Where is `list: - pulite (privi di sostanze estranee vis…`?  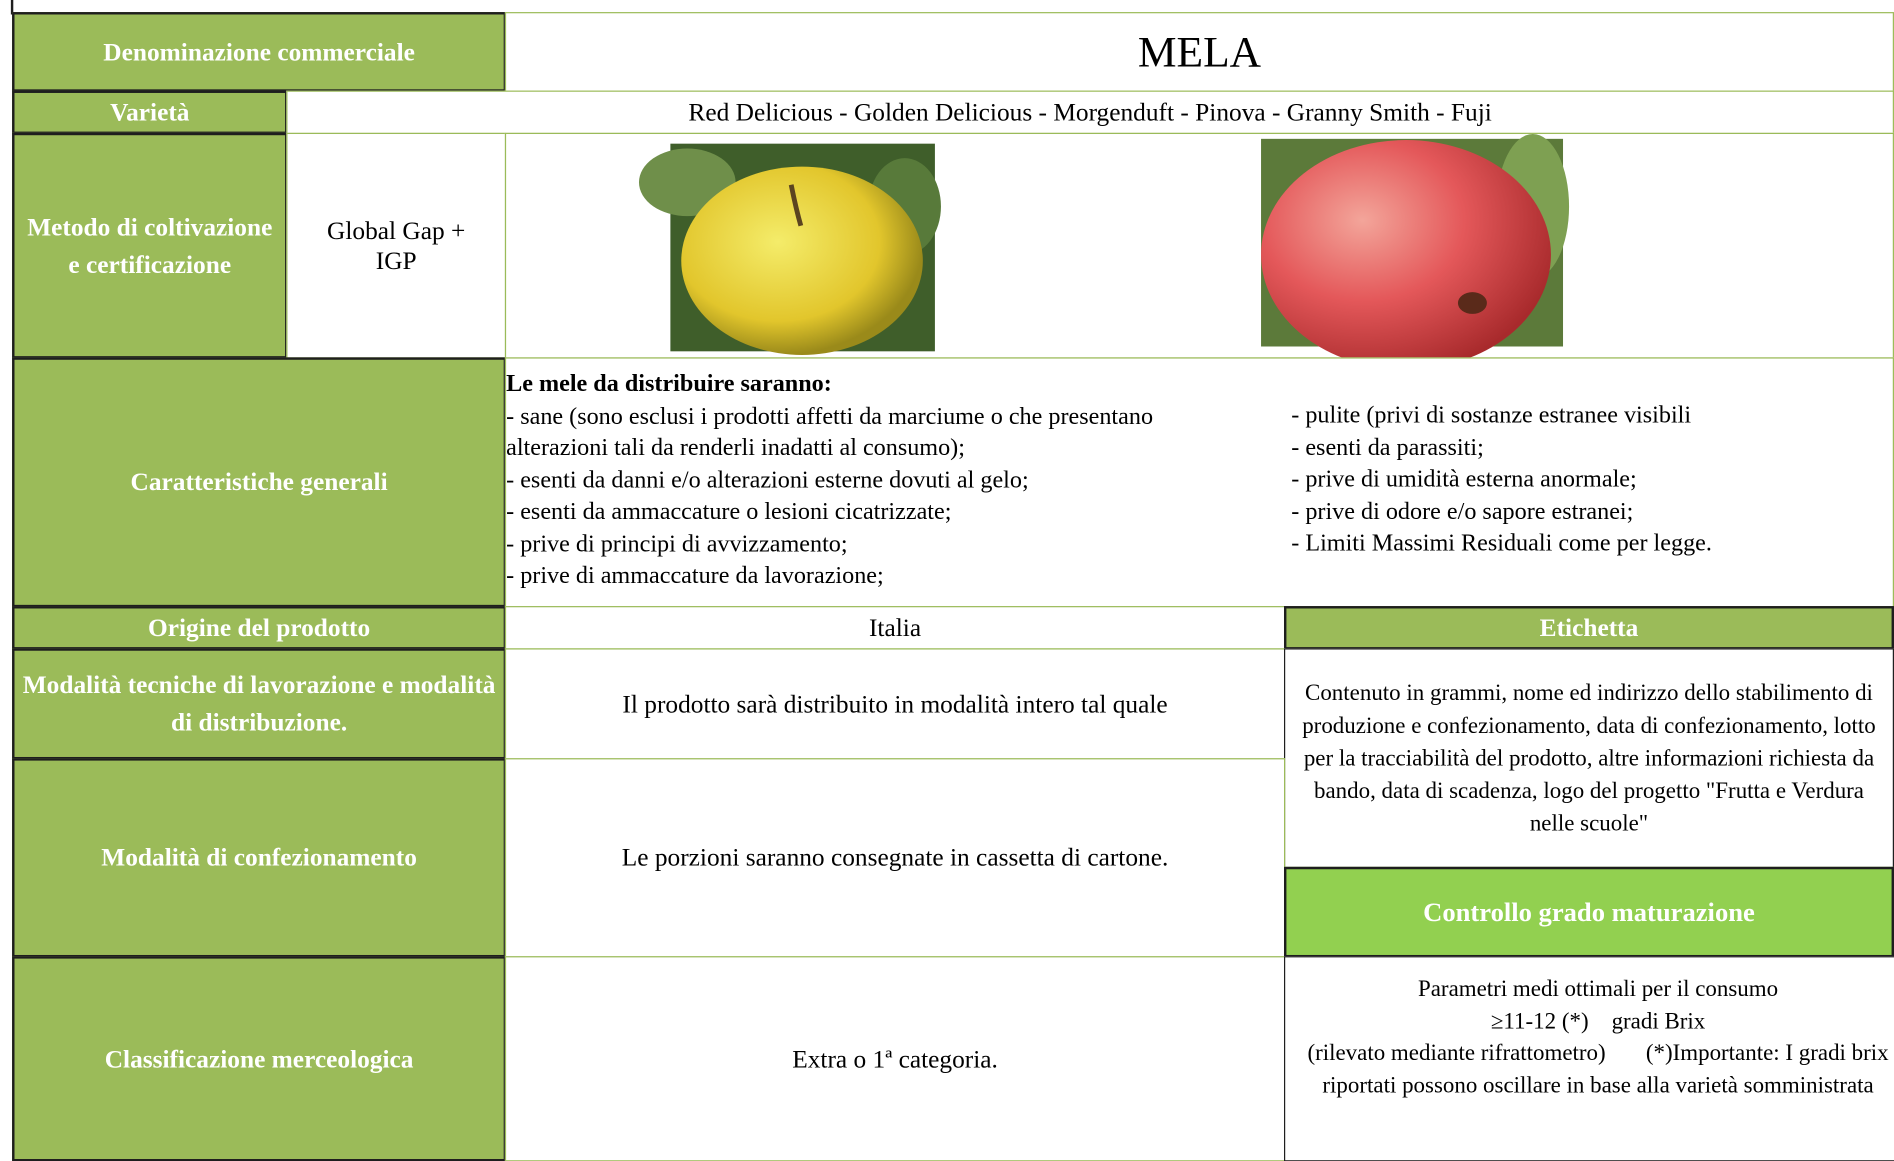
list: - pulite (privi di sostanze estranee vis… is located at coordinates (1592, 480).